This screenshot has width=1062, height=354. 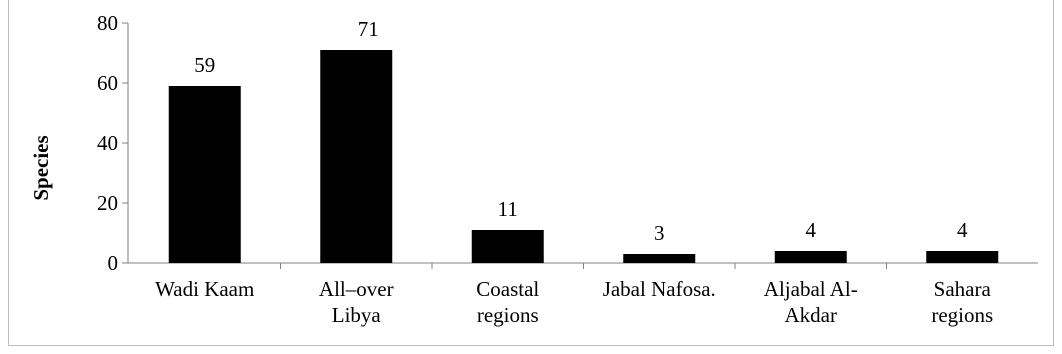 What do you see at coordinates (107, 203) in the screenshot?
I see `y-tick-label: 20` at bounding box center [107, 203].